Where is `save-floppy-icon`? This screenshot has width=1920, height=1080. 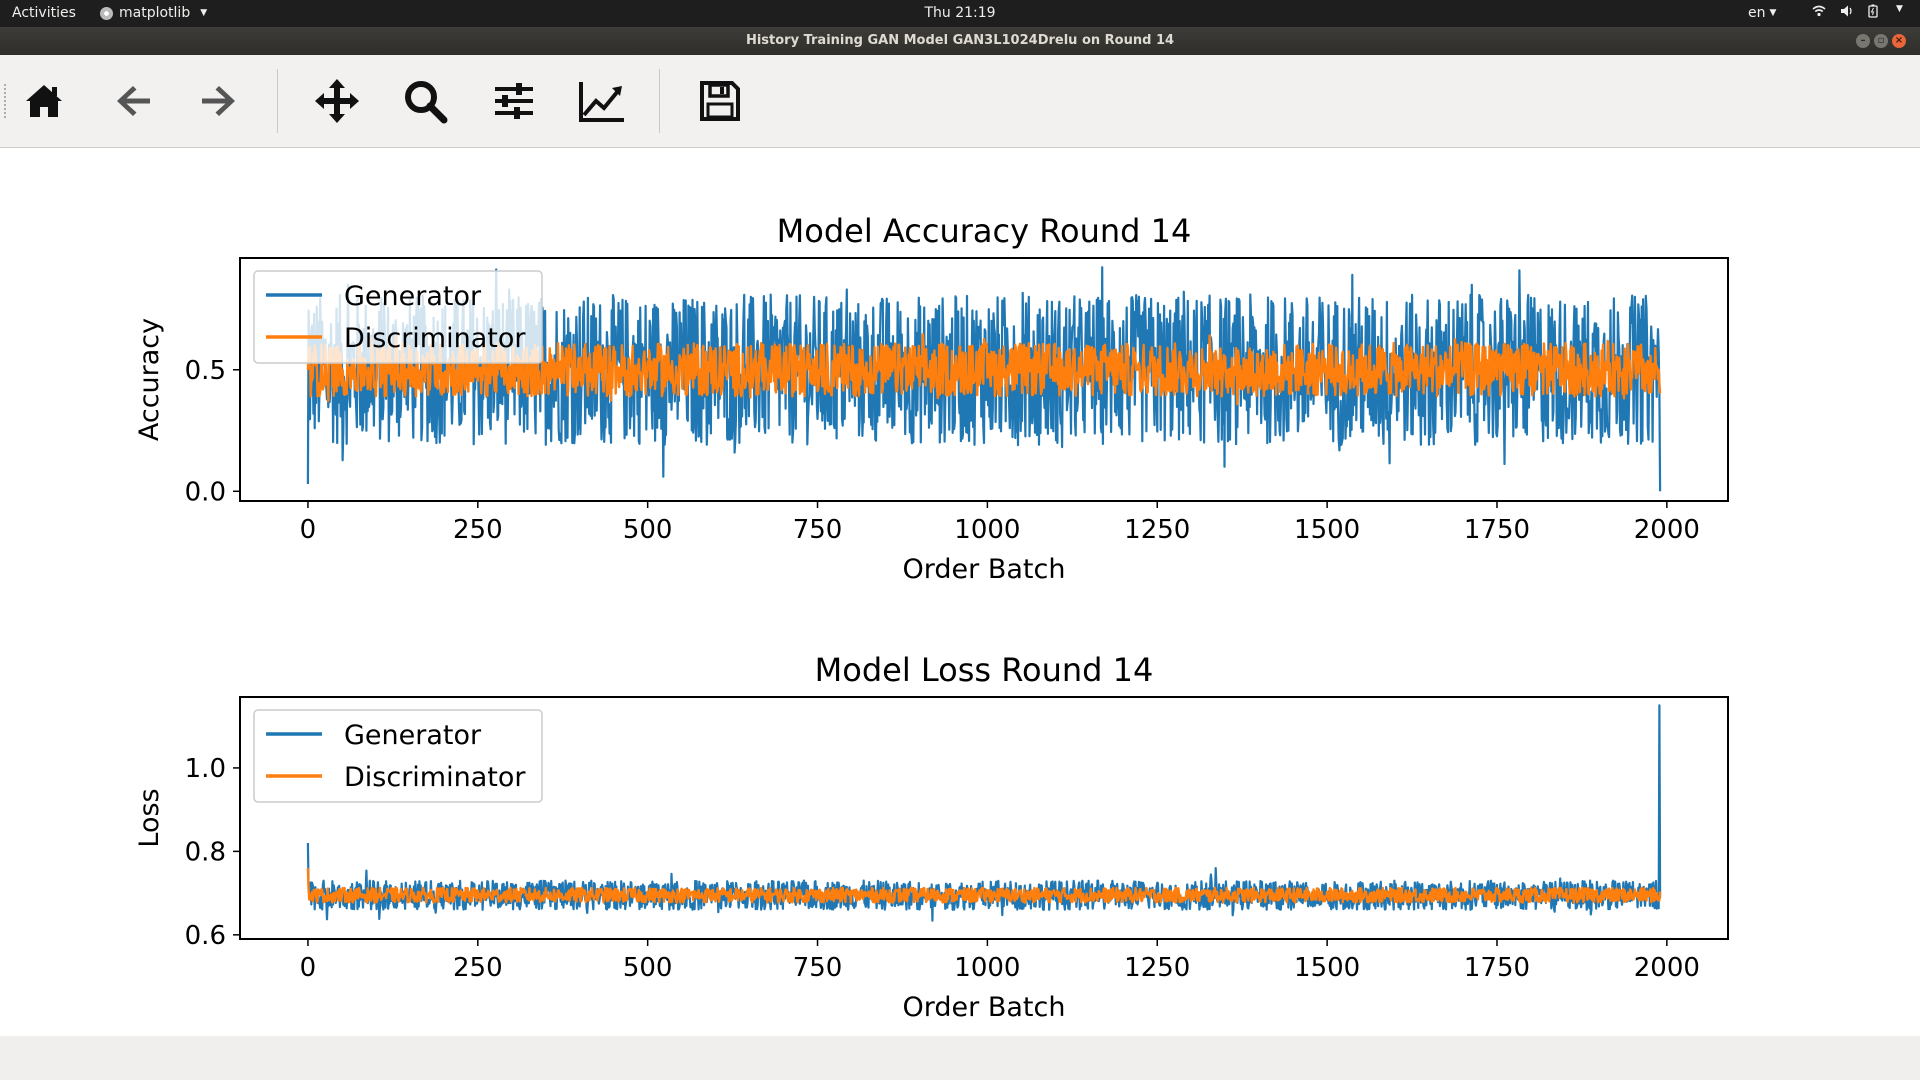 save-floppy-icon is located at coordinates (720, 101).